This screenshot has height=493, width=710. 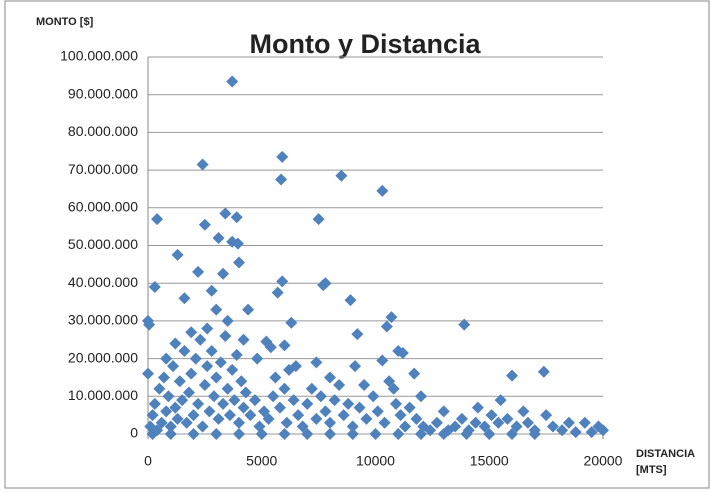 I want to click on x-axis-label: DISTANCIA [MTS], so click(x=665, y=462).